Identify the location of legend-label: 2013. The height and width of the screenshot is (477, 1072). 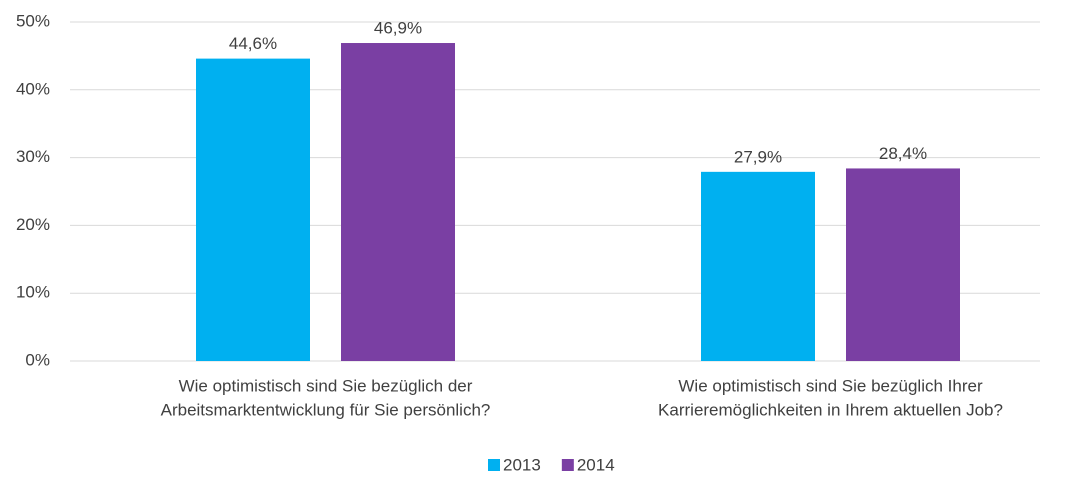
(522, 464).